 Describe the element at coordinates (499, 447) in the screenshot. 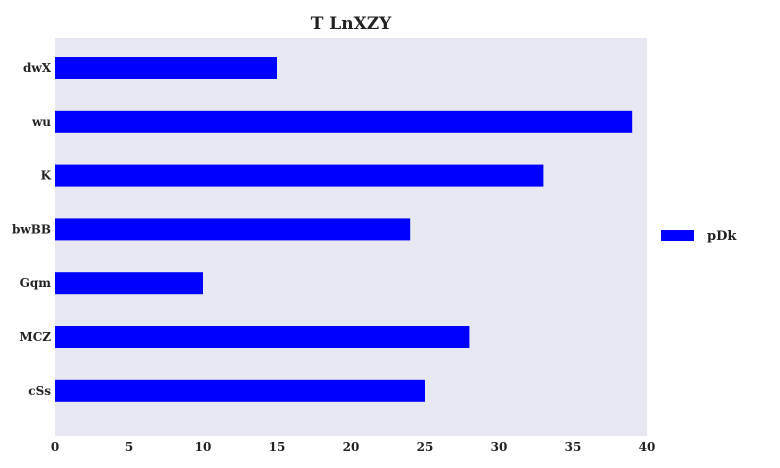

I see `x-tick-label: 30` at that location.